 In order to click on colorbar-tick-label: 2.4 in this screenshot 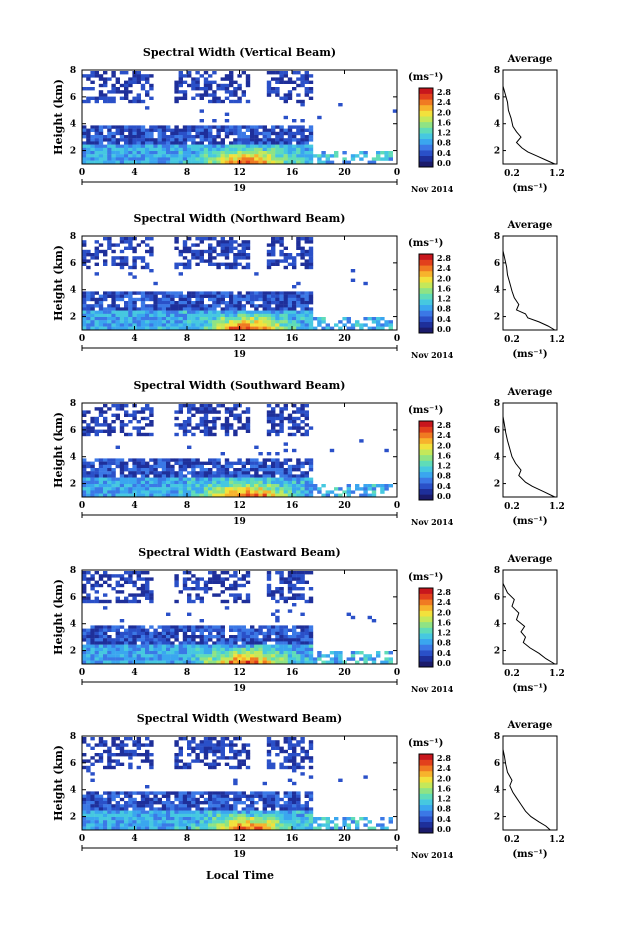, I will do `click(444, 102)`.